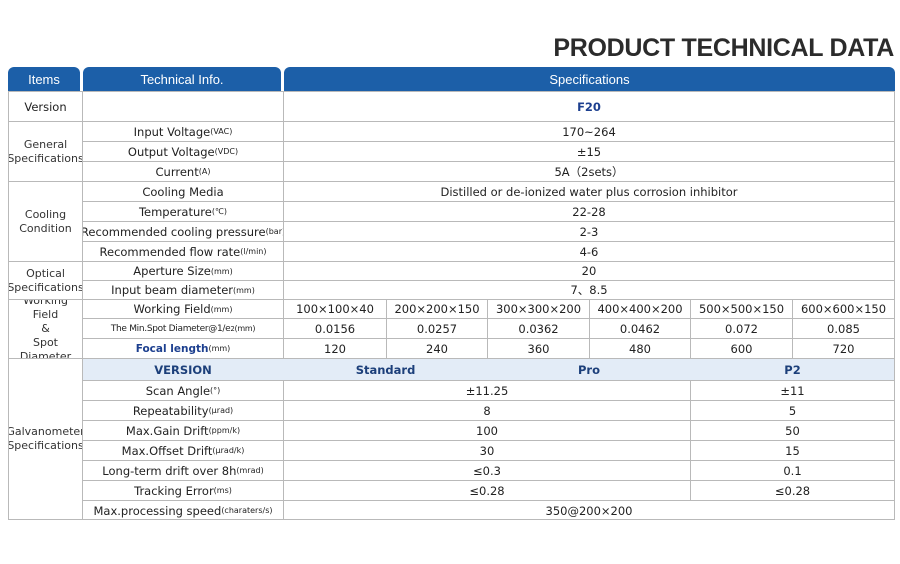  What do you see at coordinates (221, 410) in the screenshot?
I see `galvo-label-1-unit: (μrad)` at bounding box center [221, 410].